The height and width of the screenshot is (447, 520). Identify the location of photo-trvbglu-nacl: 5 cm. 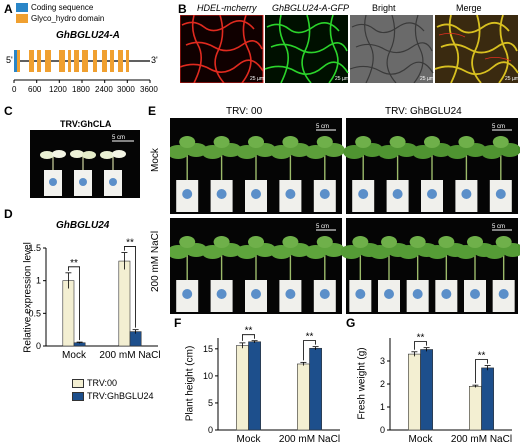
(430, 266).